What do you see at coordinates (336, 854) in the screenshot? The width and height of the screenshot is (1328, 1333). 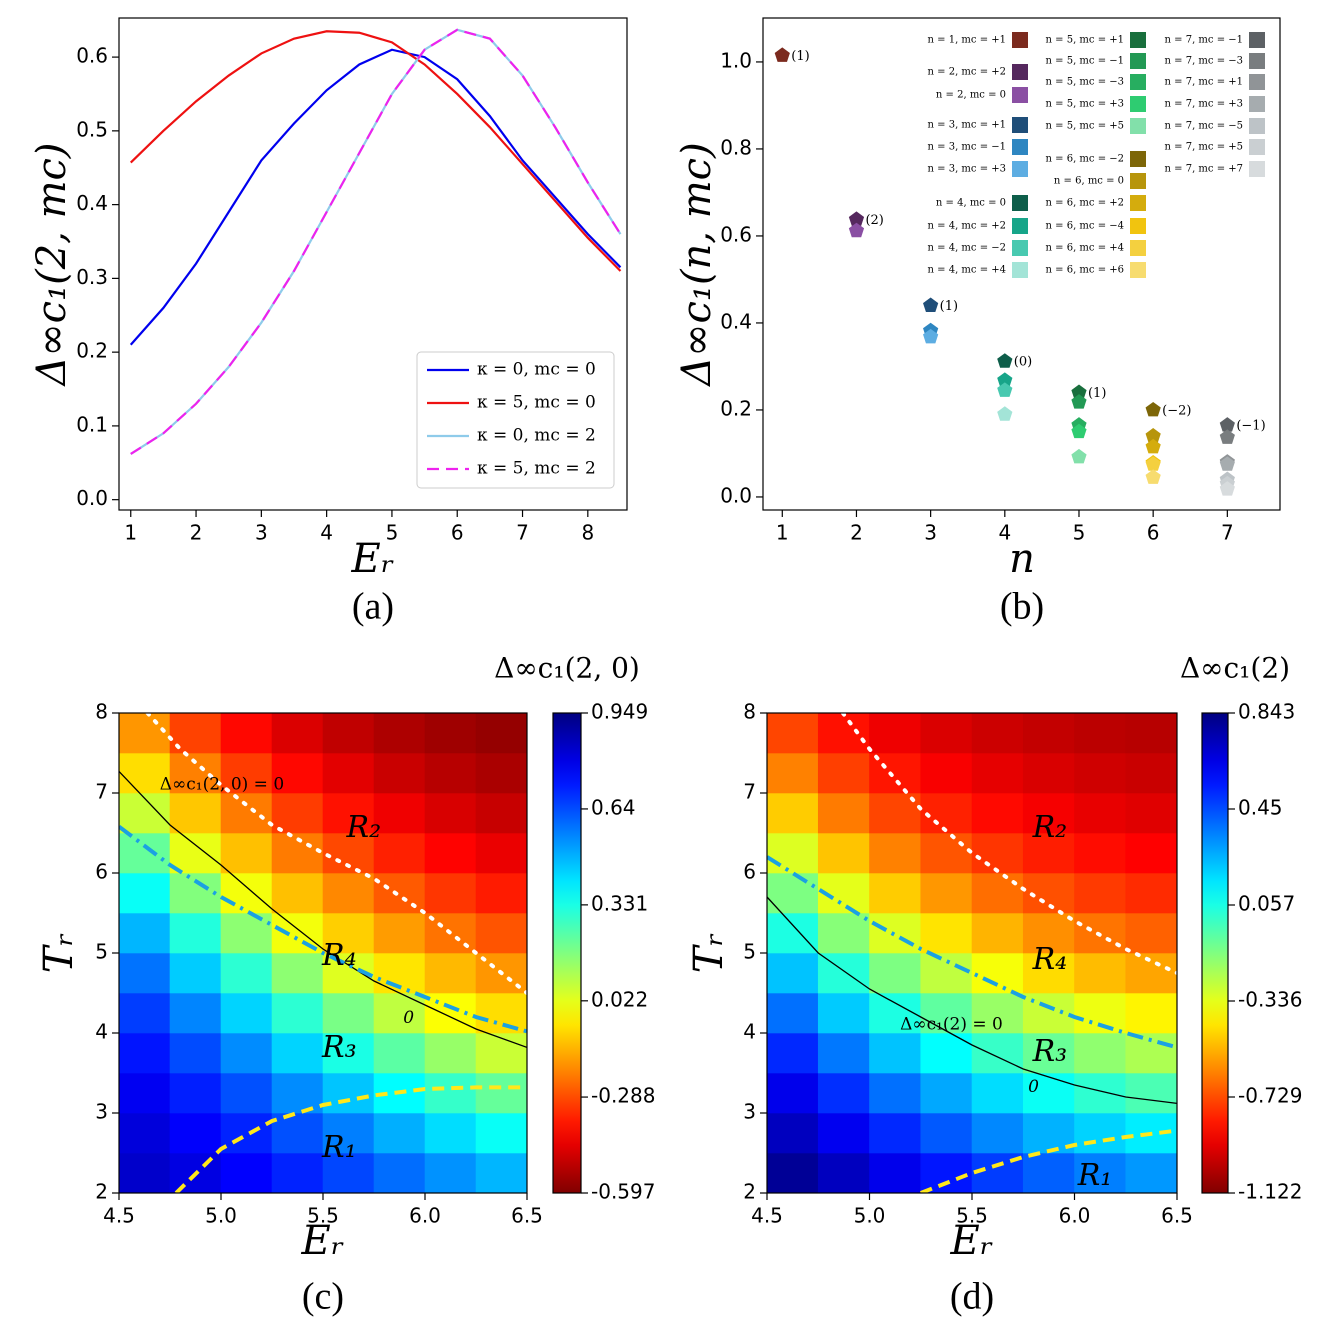 I see `contour-line` at bounding box center [336, 854].